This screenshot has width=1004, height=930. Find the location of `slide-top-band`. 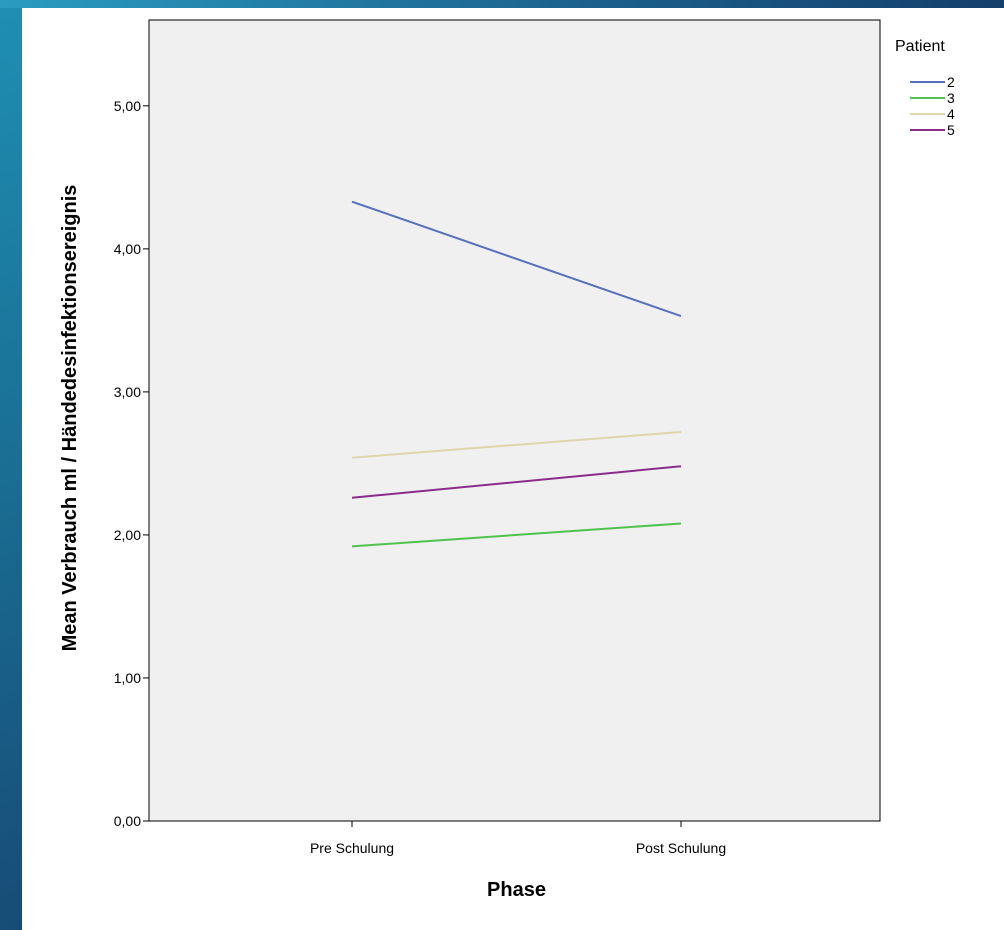

slide-top-band is located at coordinates (502, 4).